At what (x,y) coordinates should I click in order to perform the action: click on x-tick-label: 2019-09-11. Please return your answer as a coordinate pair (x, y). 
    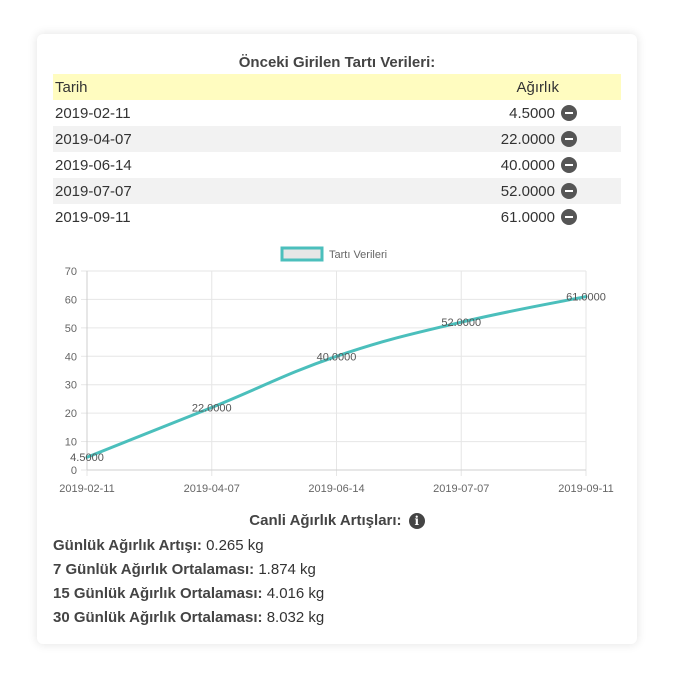
    Looking at the image, I should click on (585, 489).